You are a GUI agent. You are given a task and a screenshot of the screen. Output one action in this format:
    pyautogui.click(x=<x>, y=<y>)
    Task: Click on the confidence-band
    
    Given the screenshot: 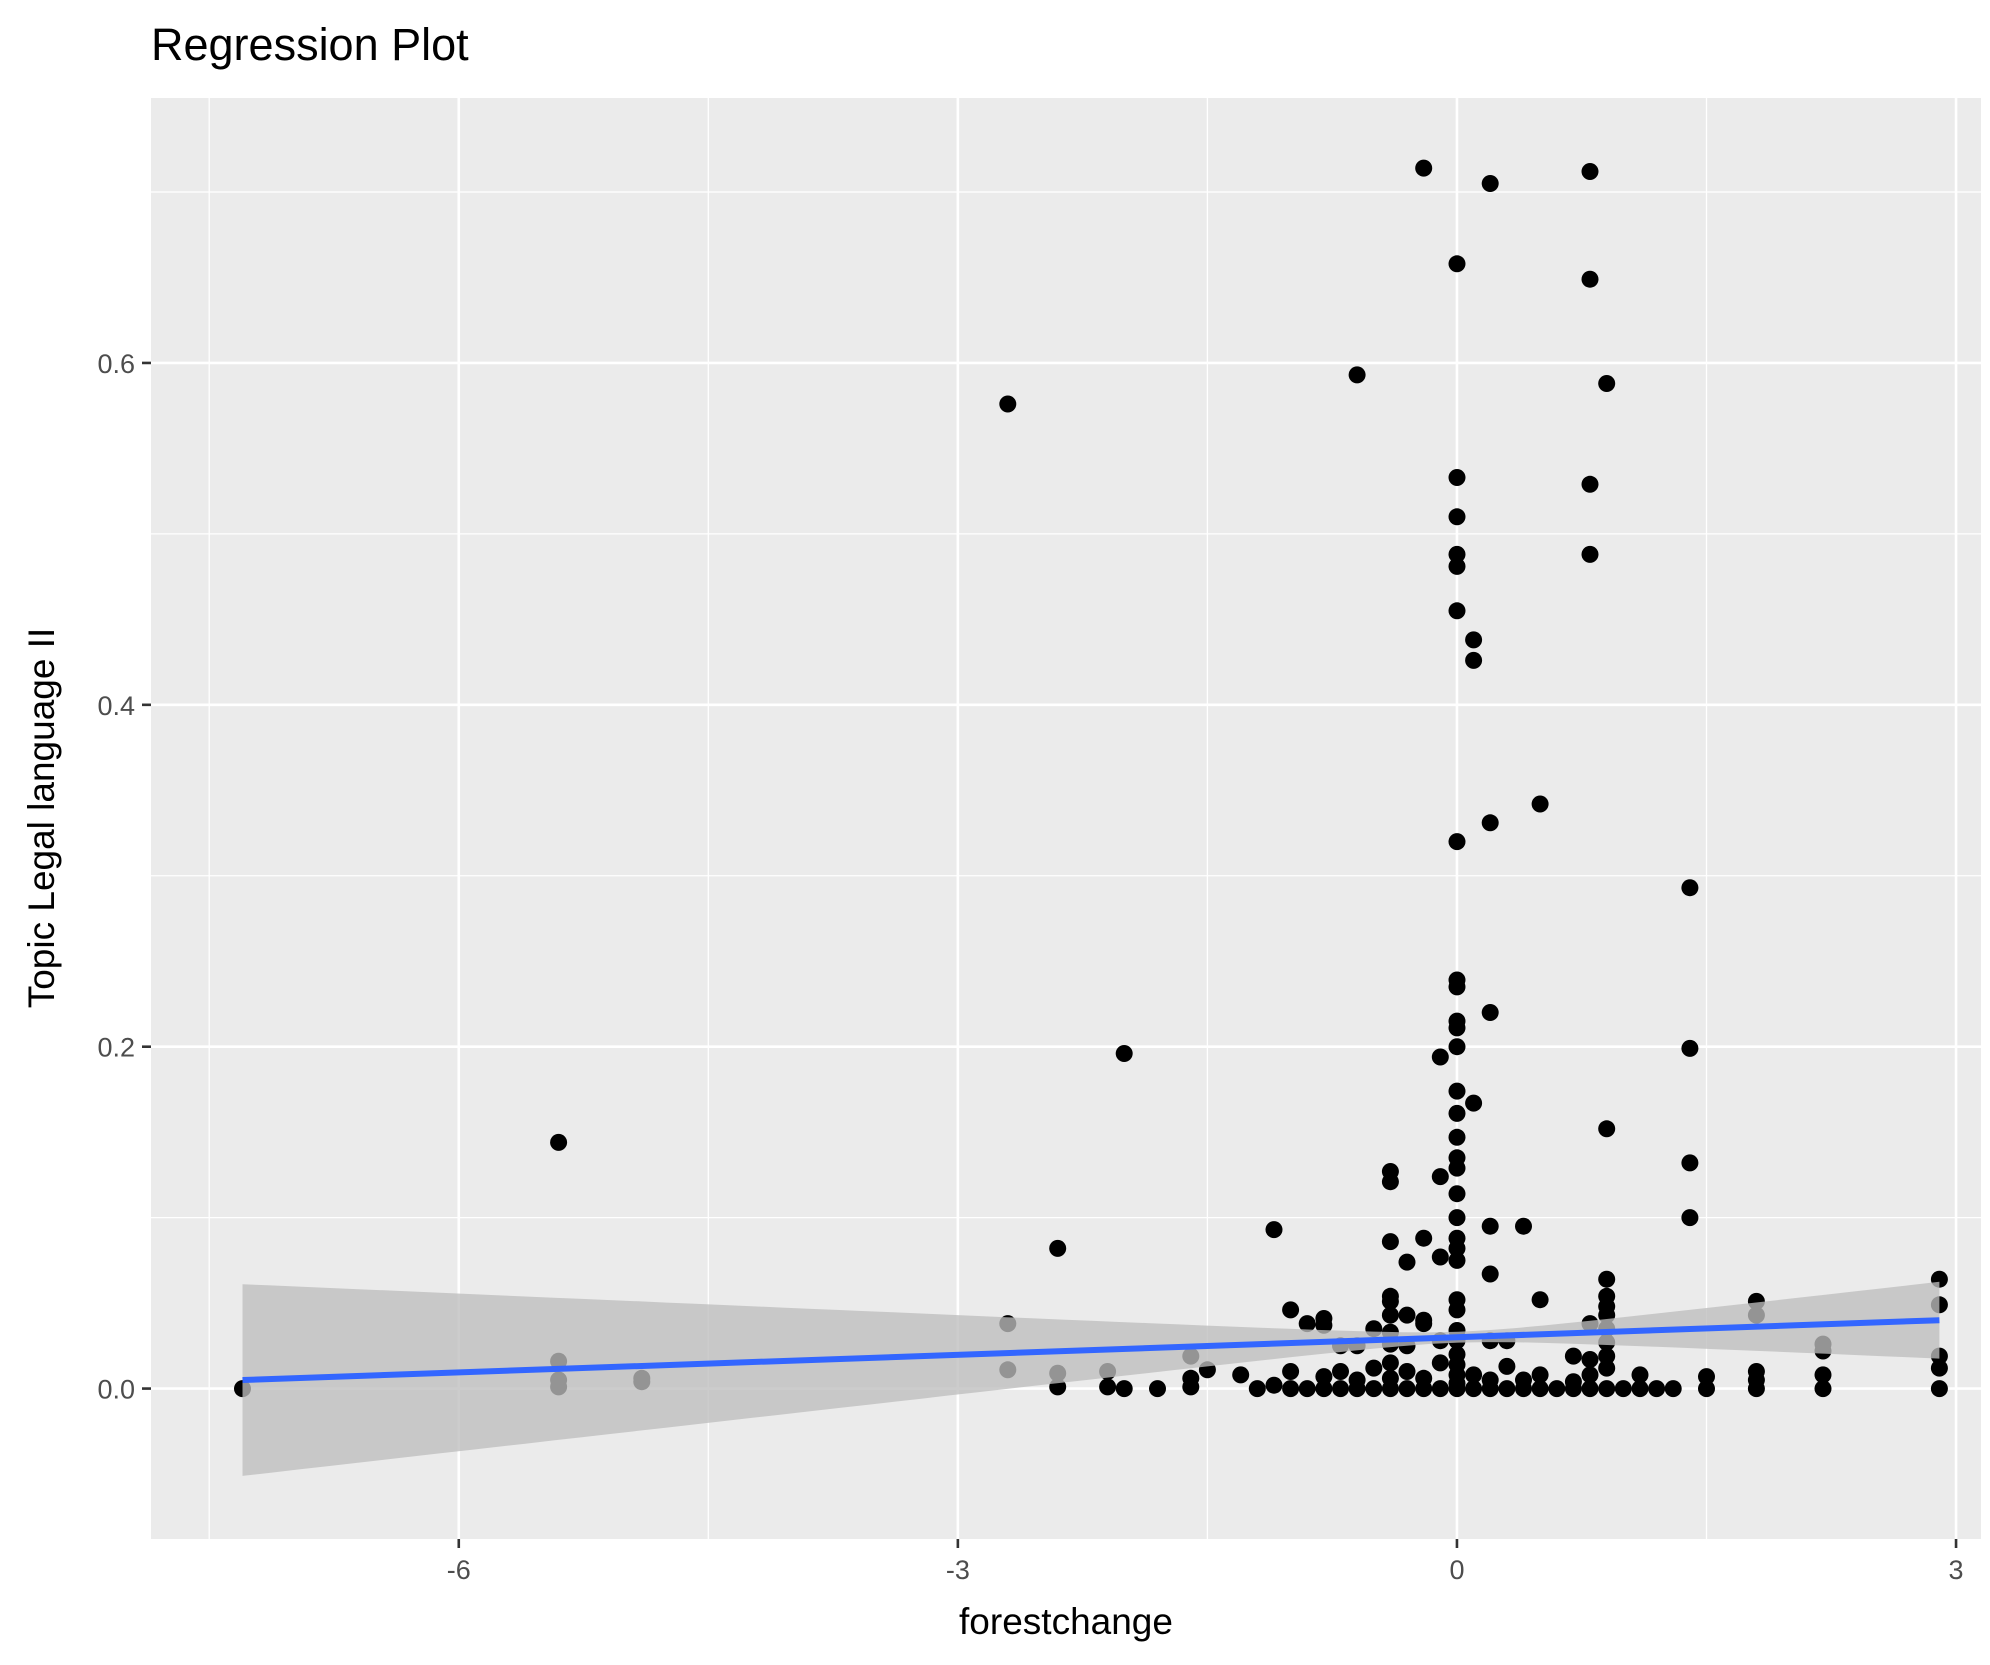 What is the action you would take?
    pyautogui.click(x=1091, y=1378)
    